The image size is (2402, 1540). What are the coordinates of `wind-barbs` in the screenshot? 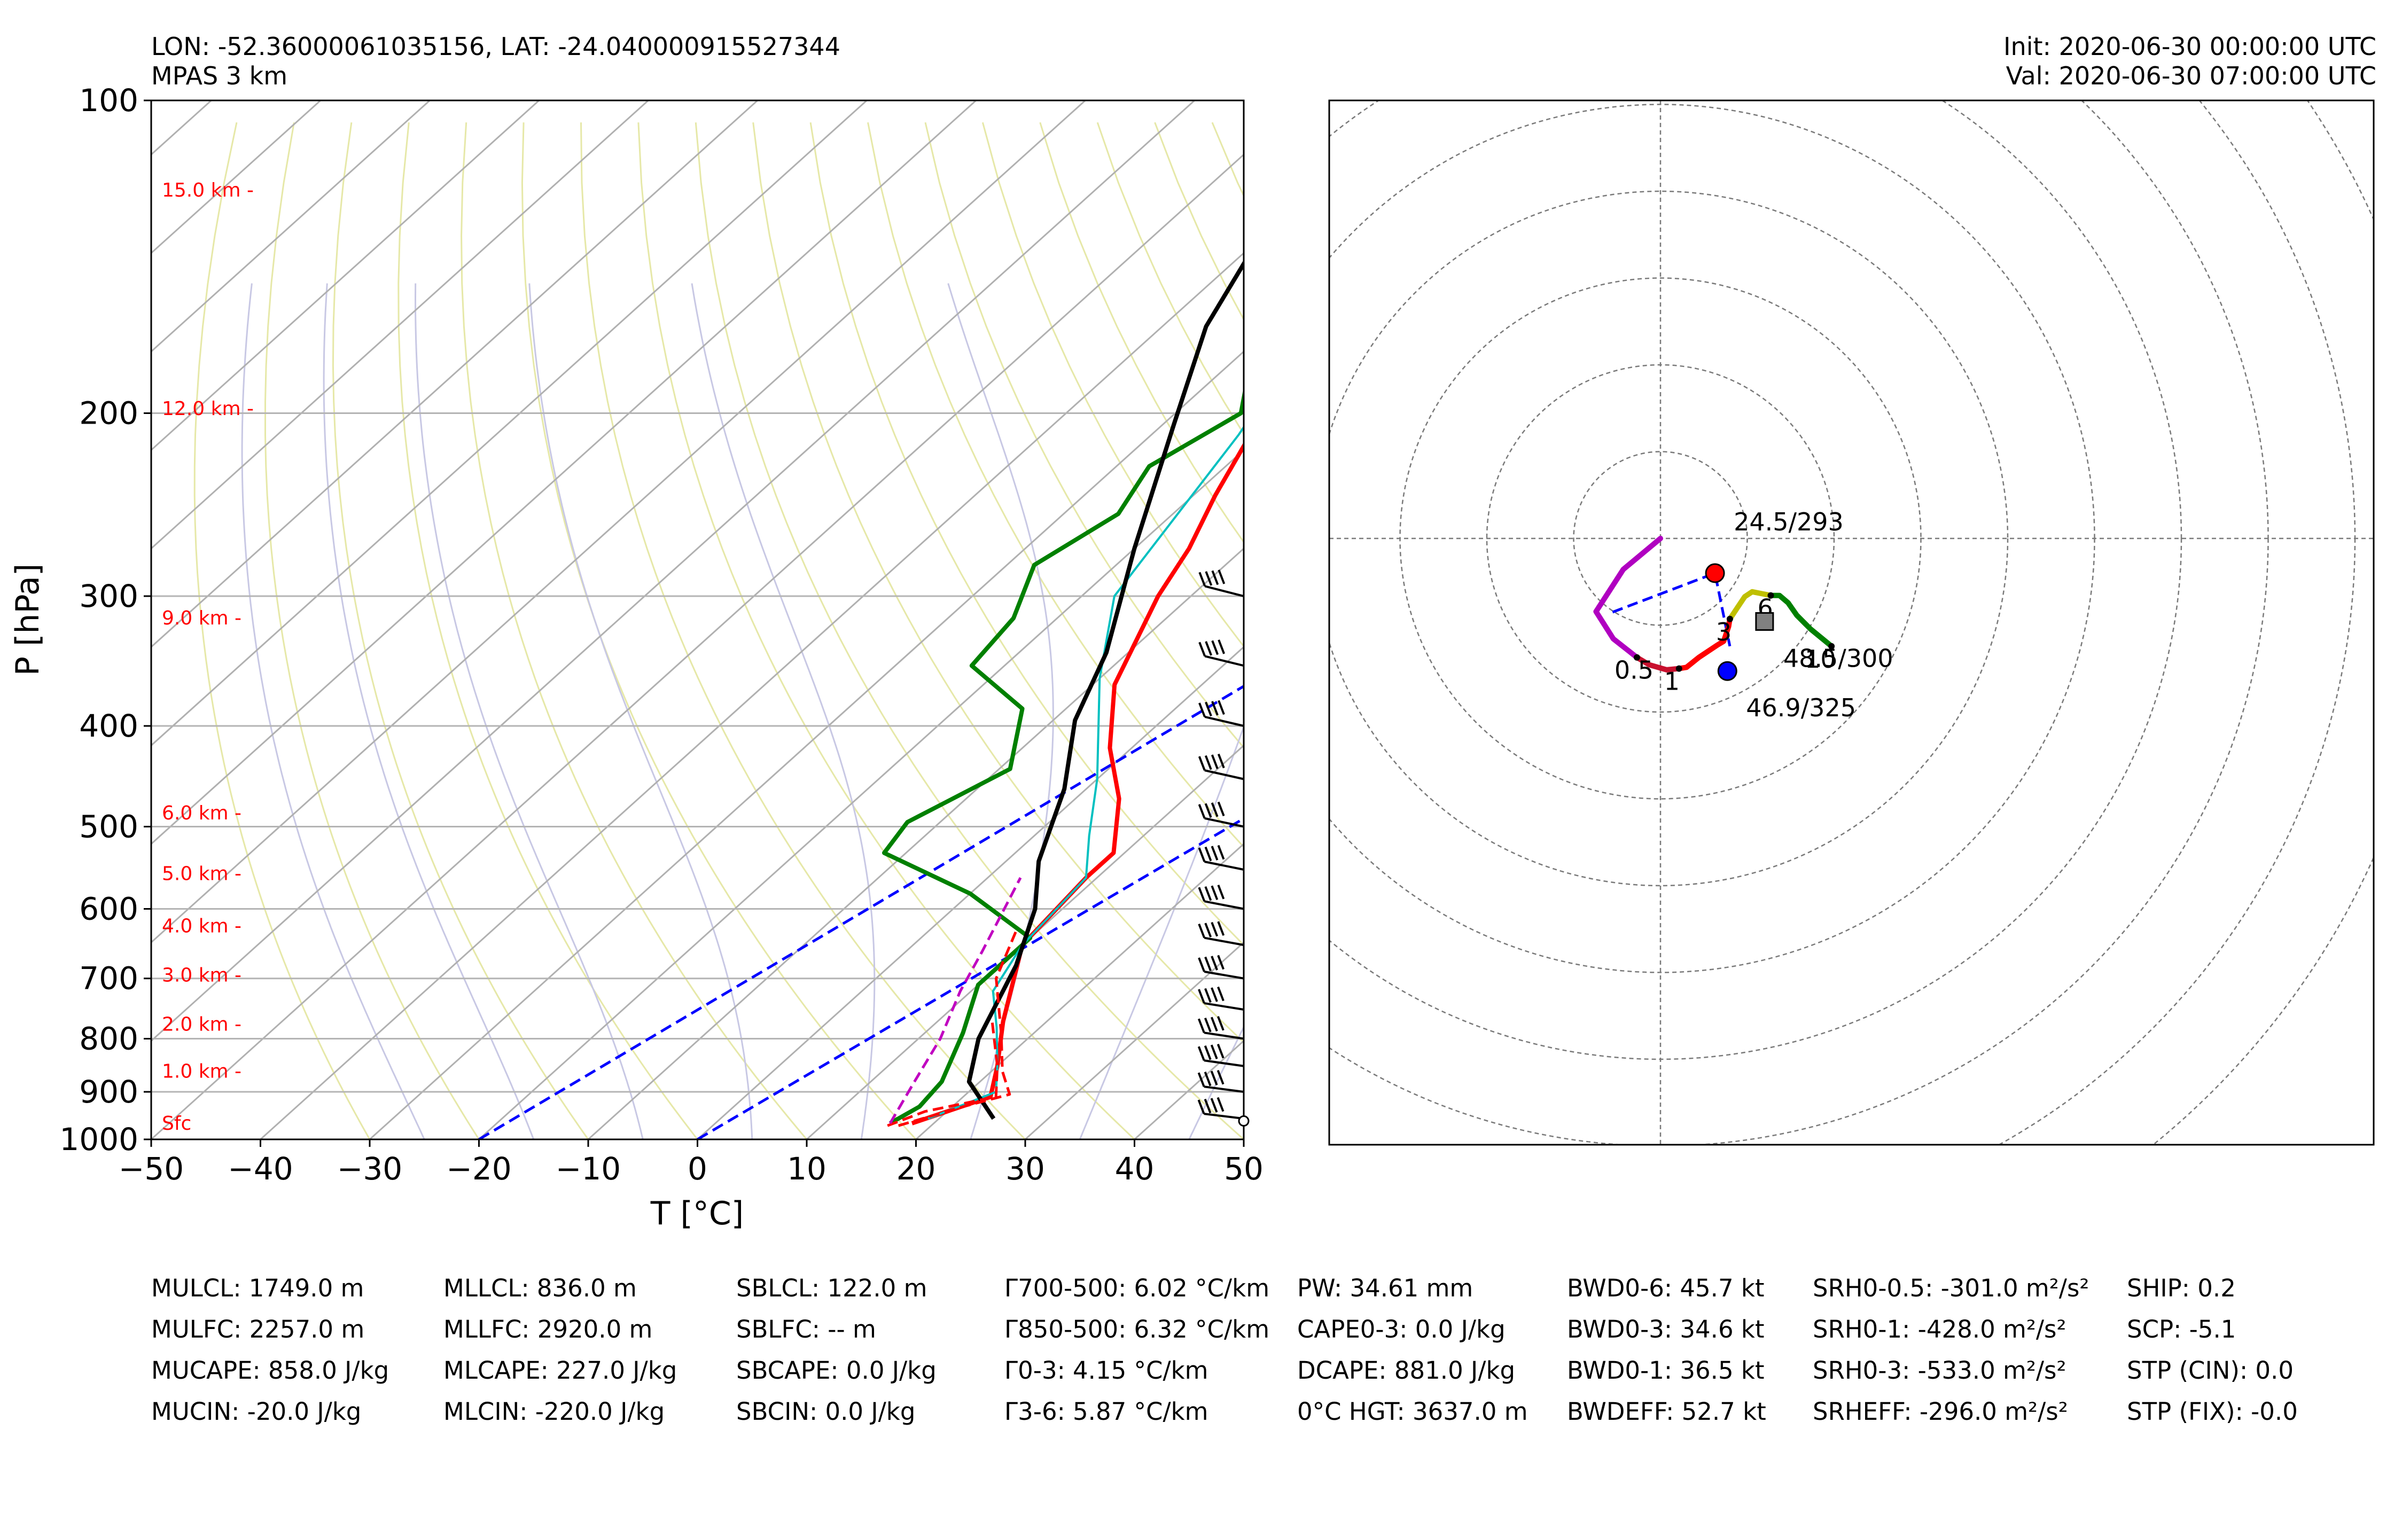 It's located at (1223, 848).